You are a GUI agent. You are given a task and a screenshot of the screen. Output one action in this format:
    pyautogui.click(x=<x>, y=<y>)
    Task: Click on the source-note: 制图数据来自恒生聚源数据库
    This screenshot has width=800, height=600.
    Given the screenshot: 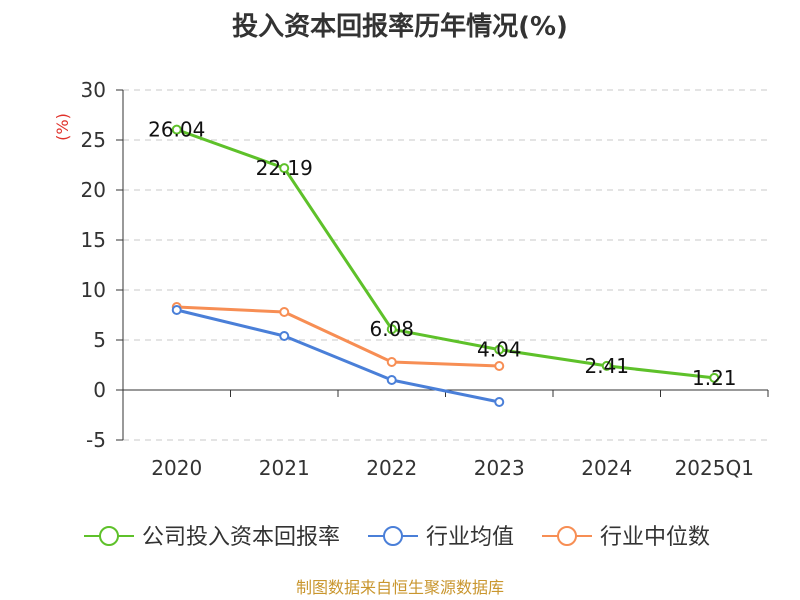 What is the action you would take?
    pyautogui.click(x=400, y=587)
    